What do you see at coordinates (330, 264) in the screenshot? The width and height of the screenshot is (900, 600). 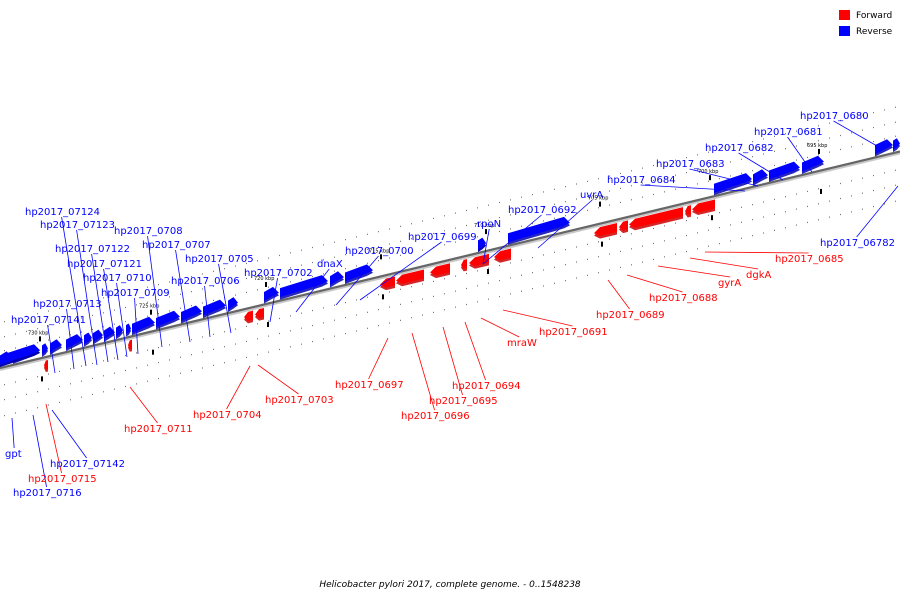 I see `gene-label-dnaX: dnaX` at bounding box center [330, 264].